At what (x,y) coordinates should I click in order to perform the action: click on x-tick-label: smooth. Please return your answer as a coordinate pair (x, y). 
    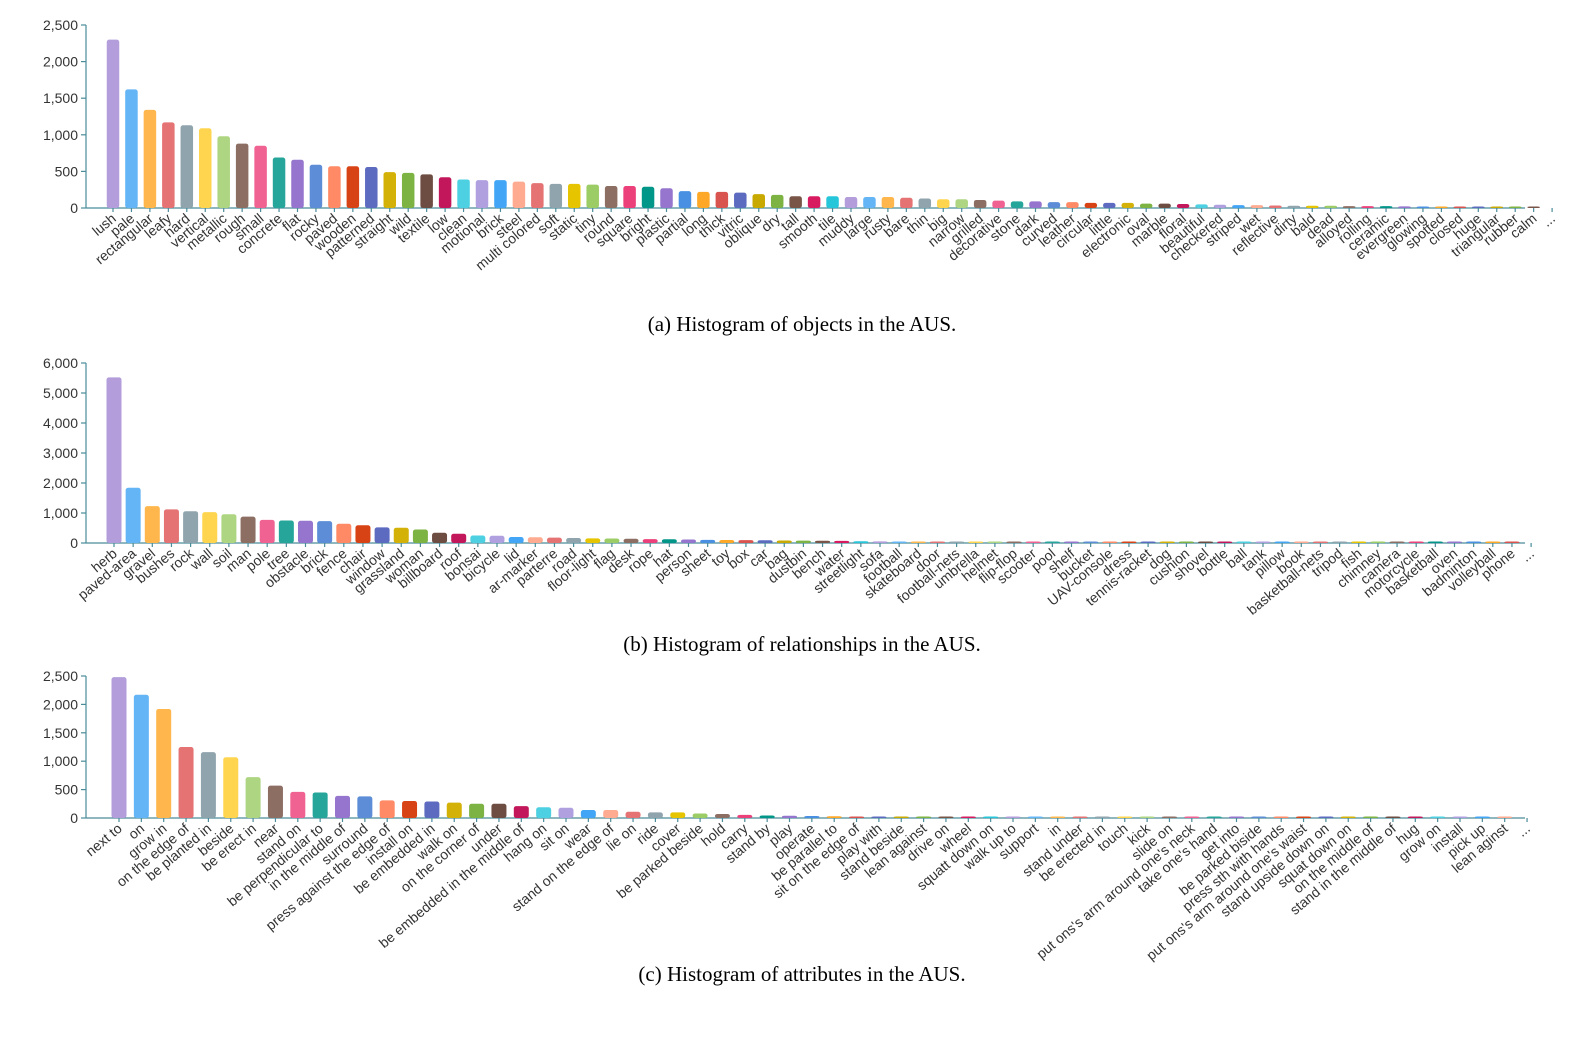
    Looking at the image, I should click on (797, 231).